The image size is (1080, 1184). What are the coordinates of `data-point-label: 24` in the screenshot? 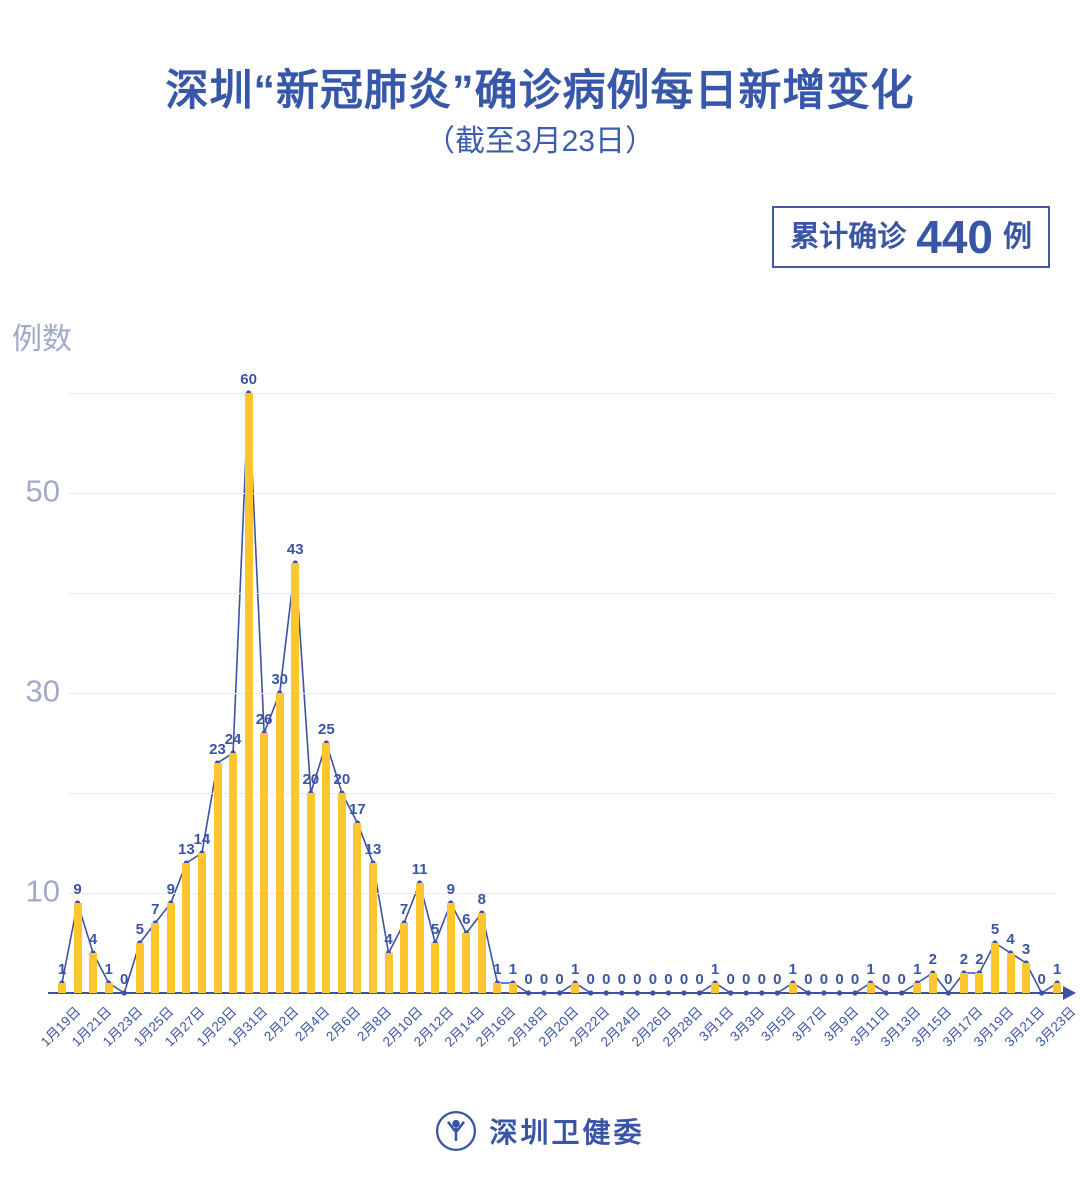 It's located at (233, 739).